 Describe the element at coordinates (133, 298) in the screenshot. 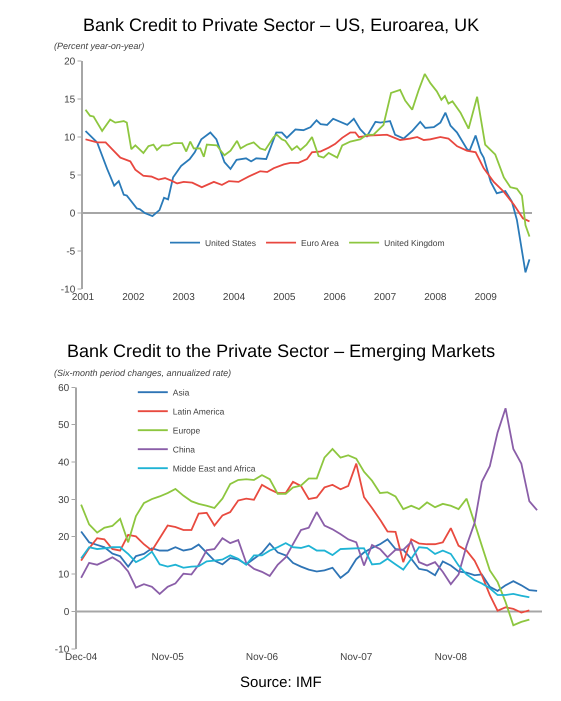

I see `x-tick-label: 2002` at that location.